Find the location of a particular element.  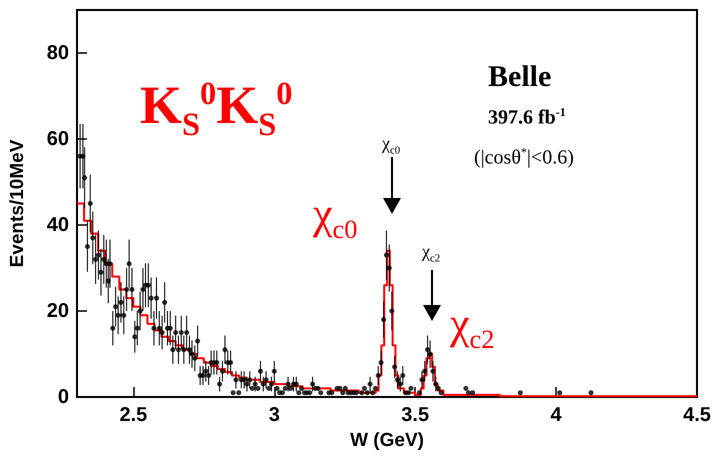

y-tick-label: 80 is located at coordinates (57, 53).